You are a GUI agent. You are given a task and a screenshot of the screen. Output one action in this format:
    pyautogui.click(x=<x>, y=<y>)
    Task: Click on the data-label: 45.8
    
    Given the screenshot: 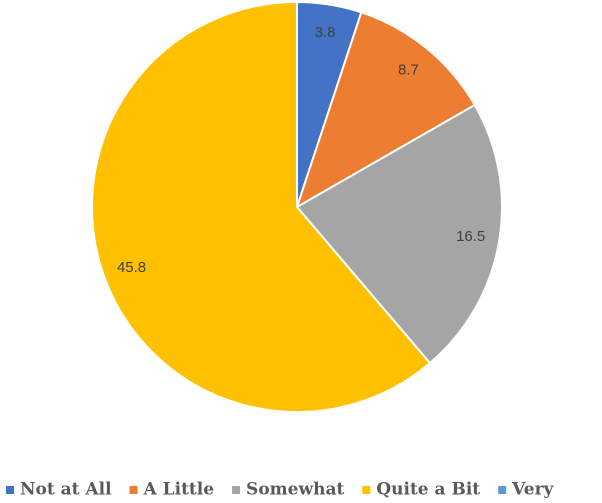 What is the action you would take?
    pyautogui.click(x=131, y=267)
    